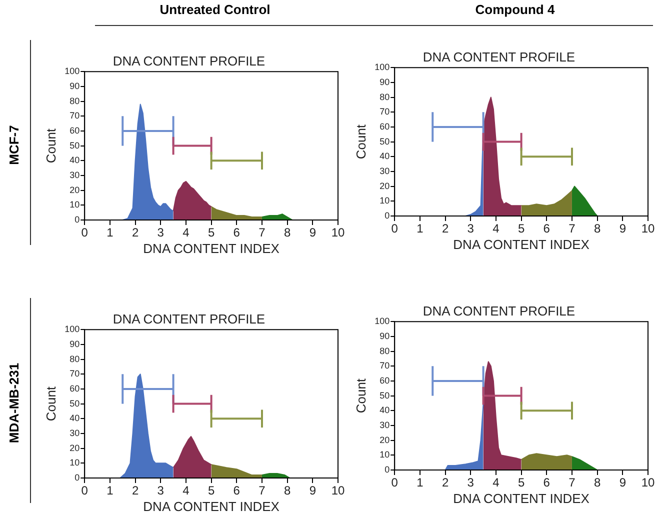 The image size is (666, 519). What do you see at coordinates (215, 9) in the screenshot?
I see `text: Untreated Control` at bounding box center [215, 9].